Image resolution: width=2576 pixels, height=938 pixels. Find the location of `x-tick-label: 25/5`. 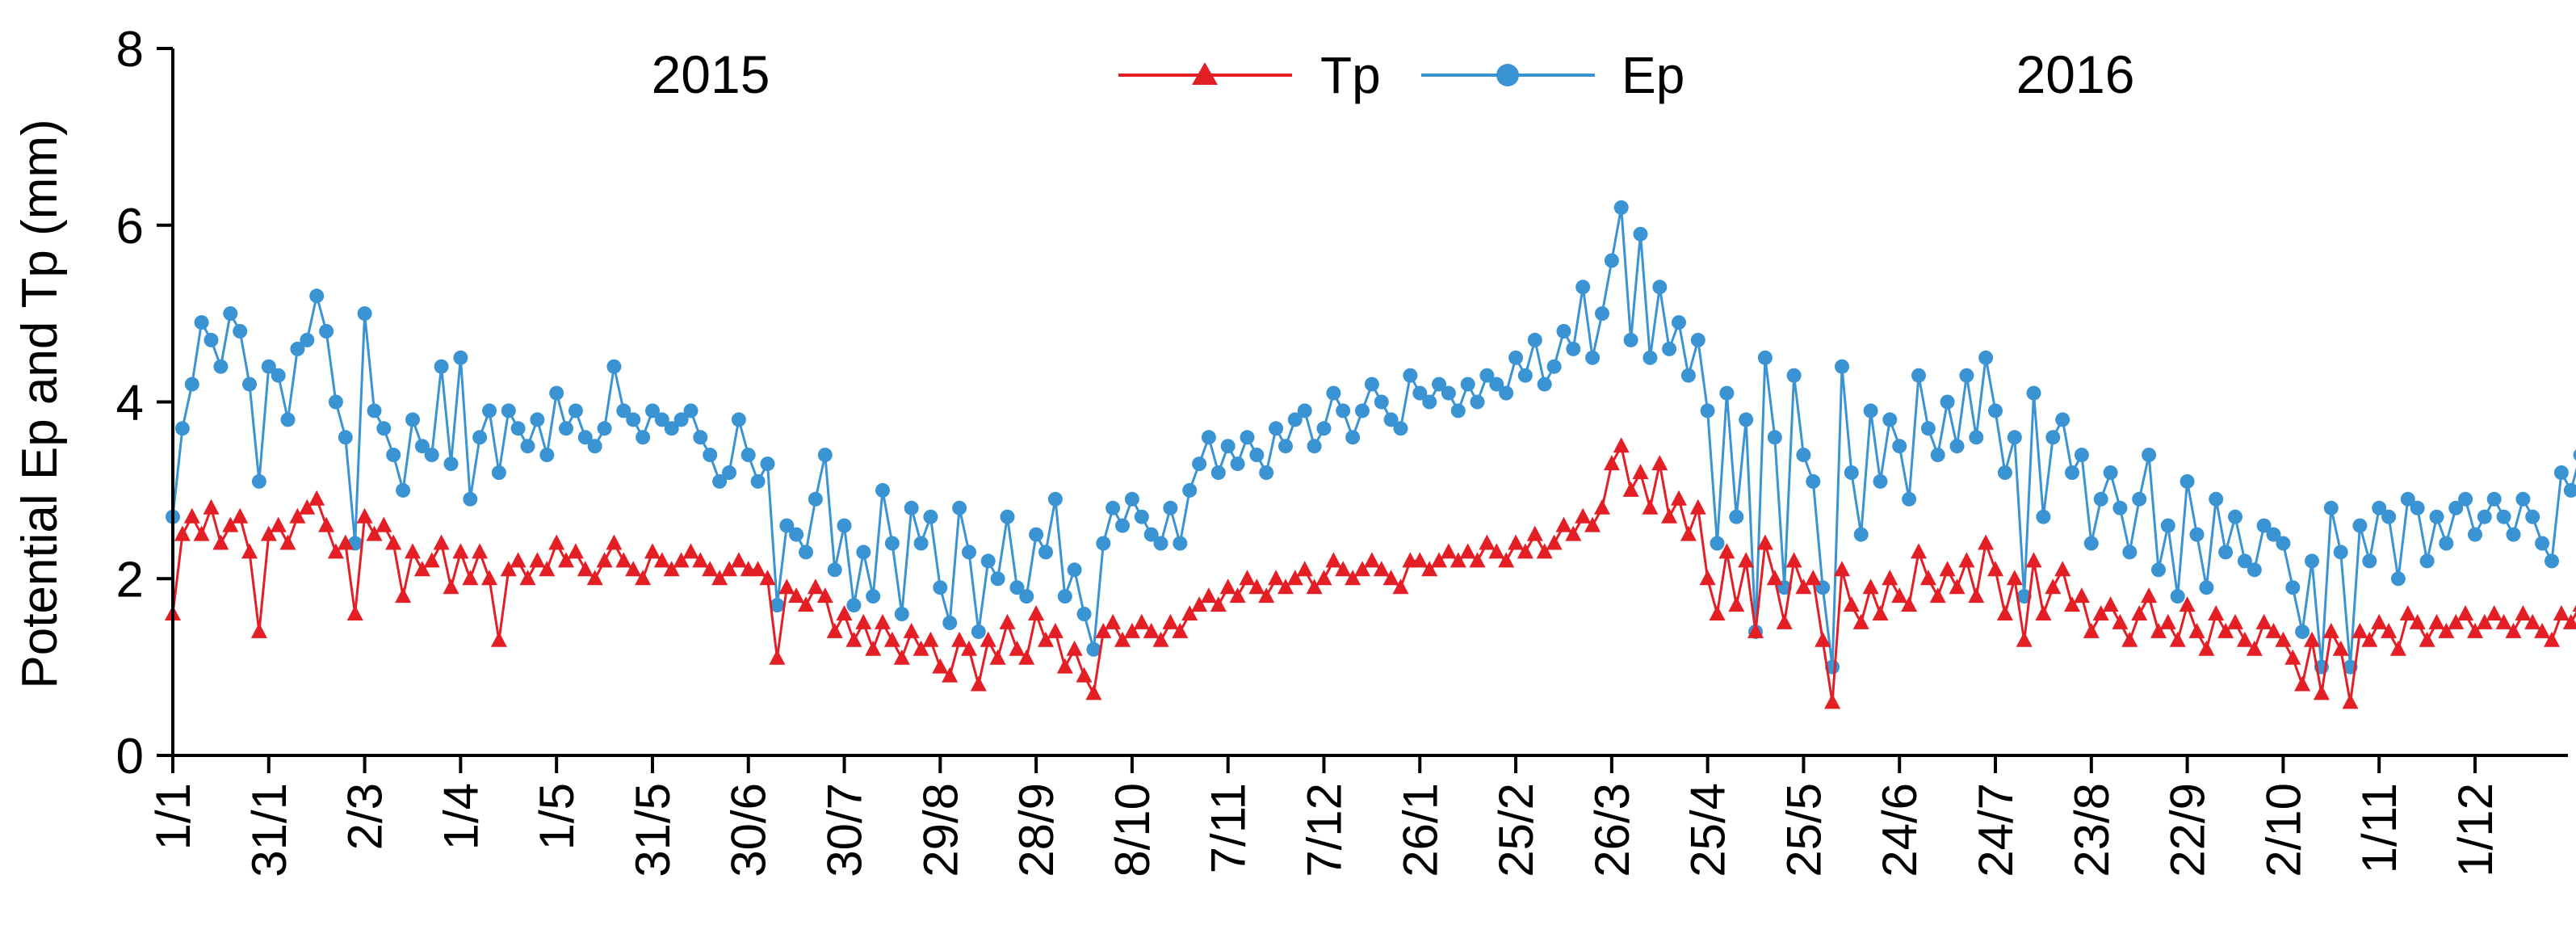

x-tick-label: 25/5 is located at coordinates (1804, 830).